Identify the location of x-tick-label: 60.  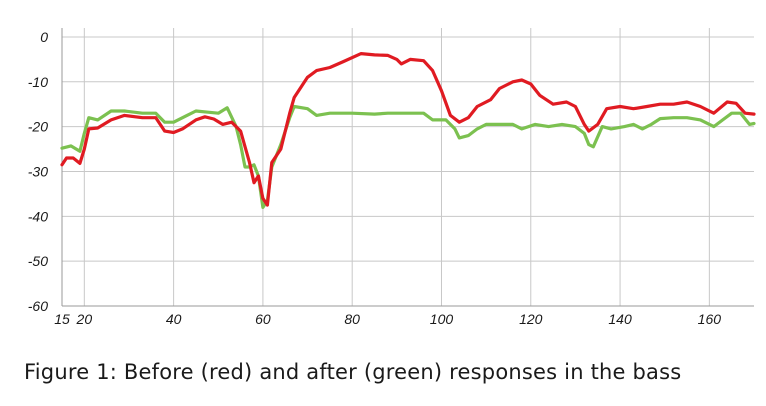
(263, 319).